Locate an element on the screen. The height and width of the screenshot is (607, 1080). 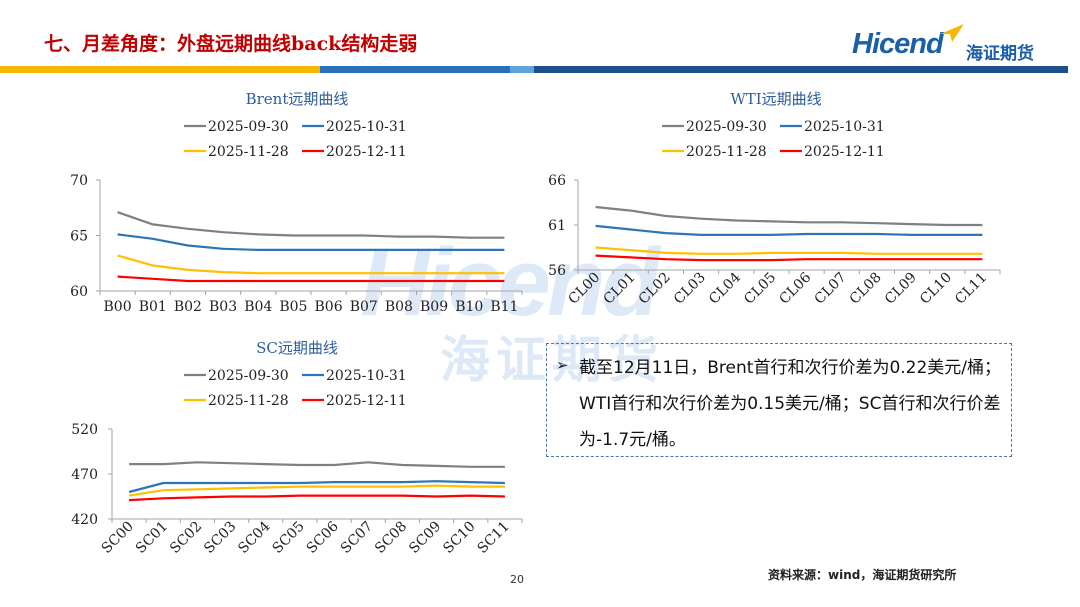
x-tick-label: B04 is located at coordinates (258, 307).